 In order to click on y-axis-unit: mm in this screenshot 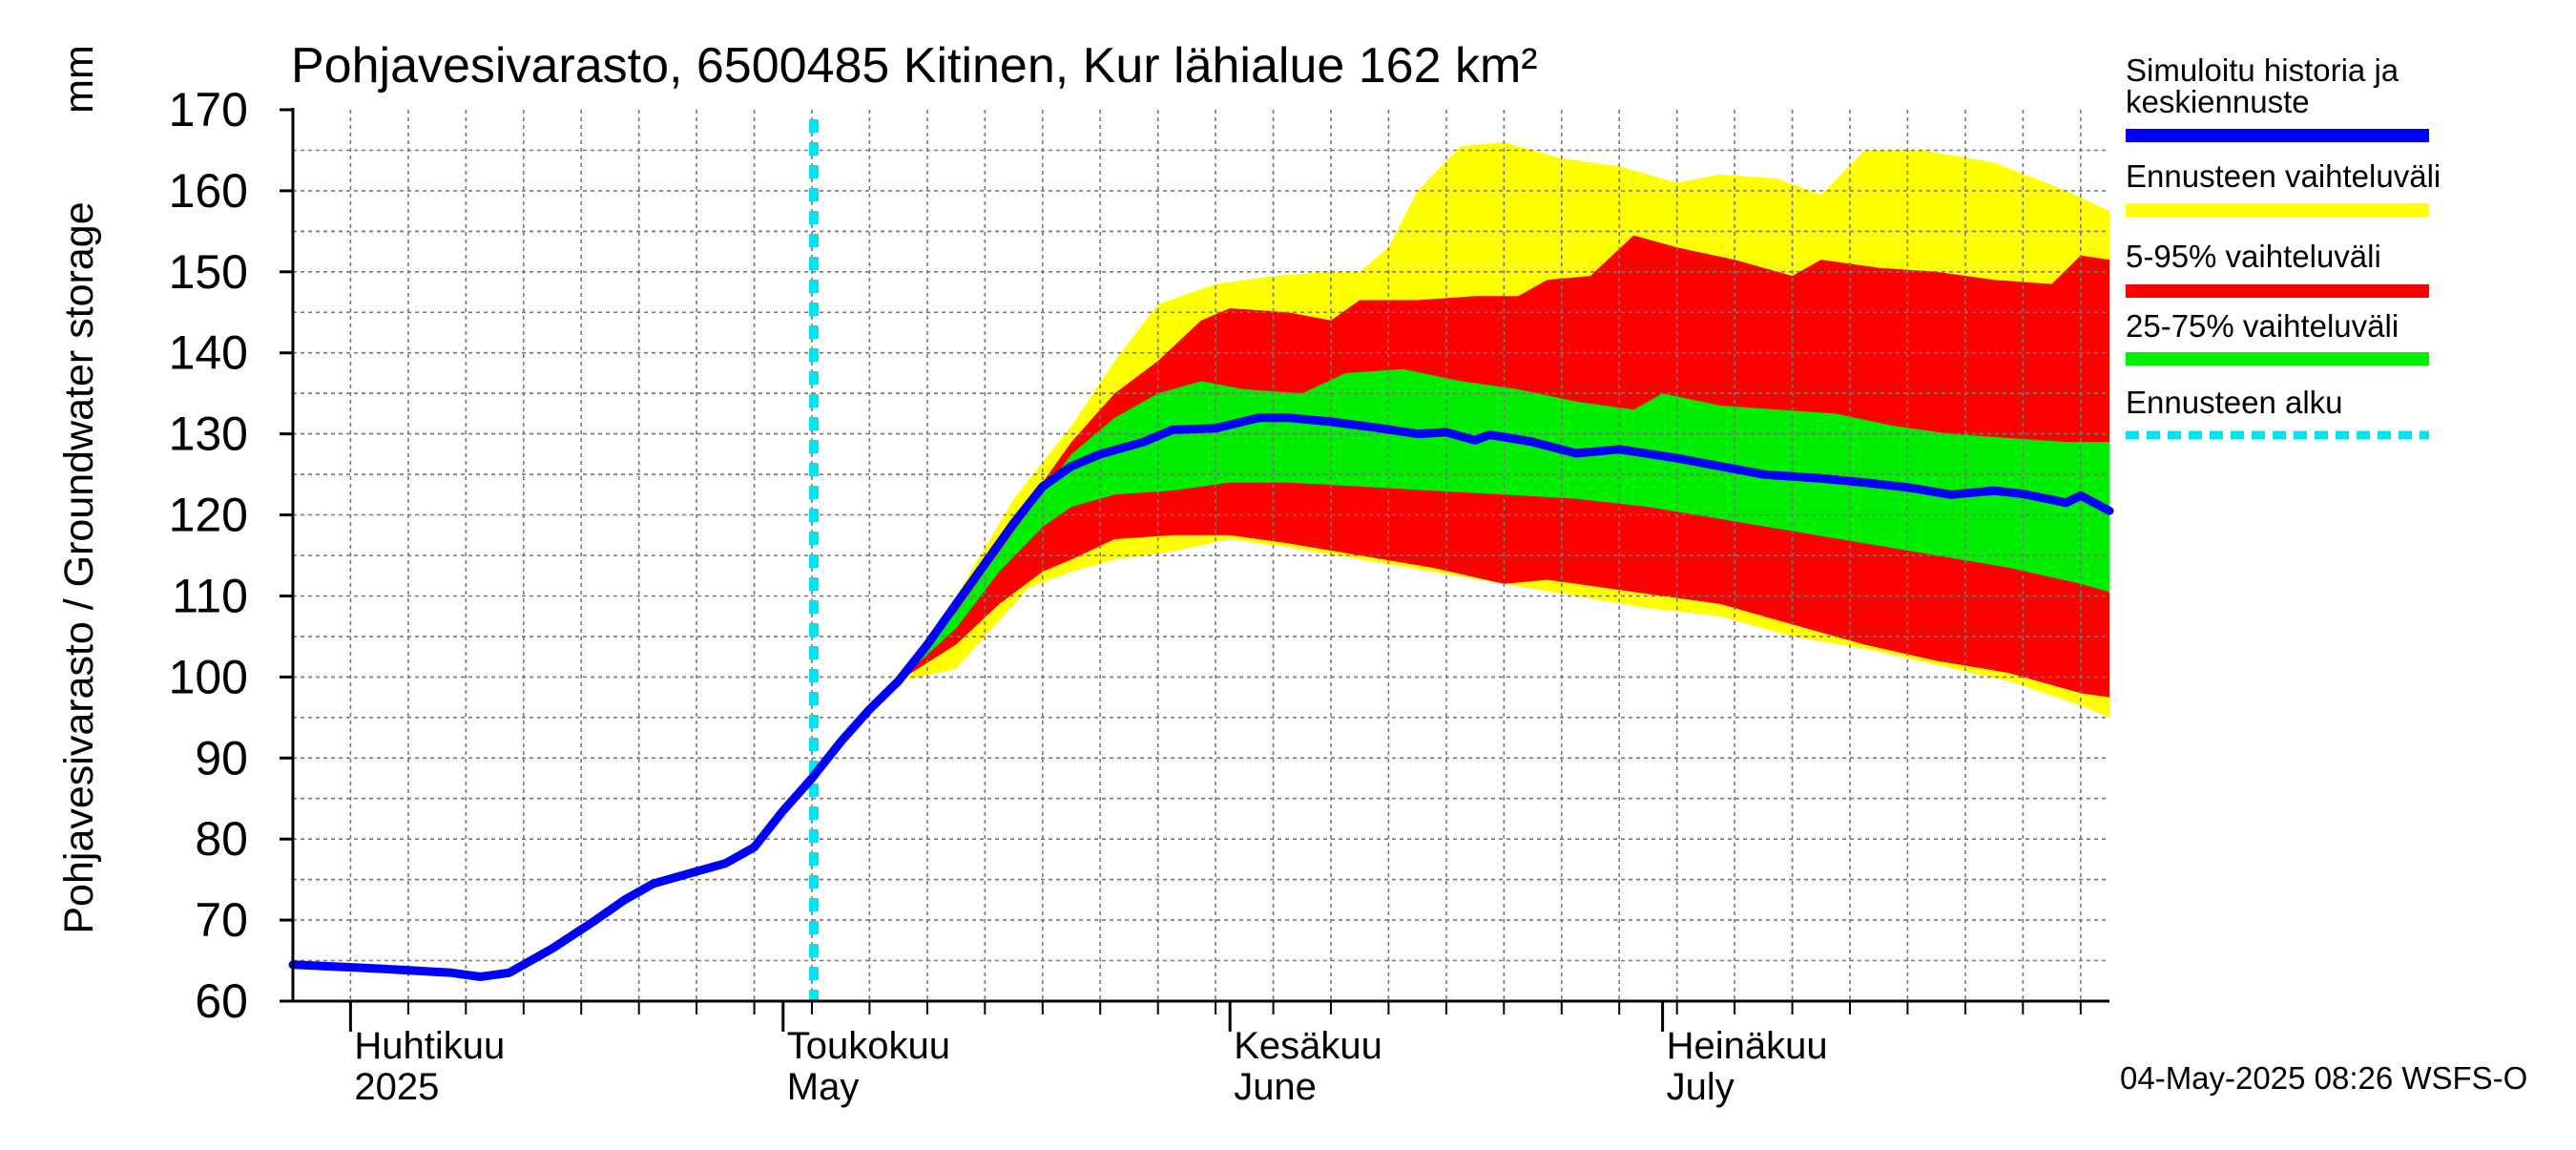, I will do `click(79, 79)`.